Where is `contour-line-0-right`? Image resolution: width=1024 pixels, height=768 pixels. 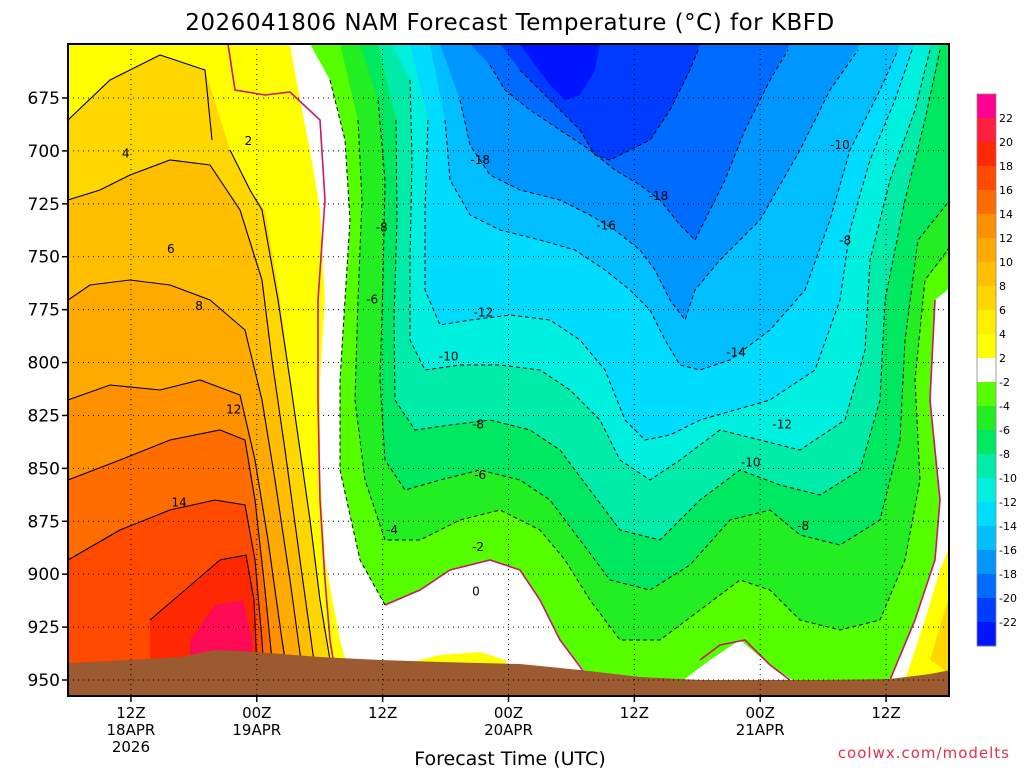
contour-line-0-right is located at coordinates (915, 490).